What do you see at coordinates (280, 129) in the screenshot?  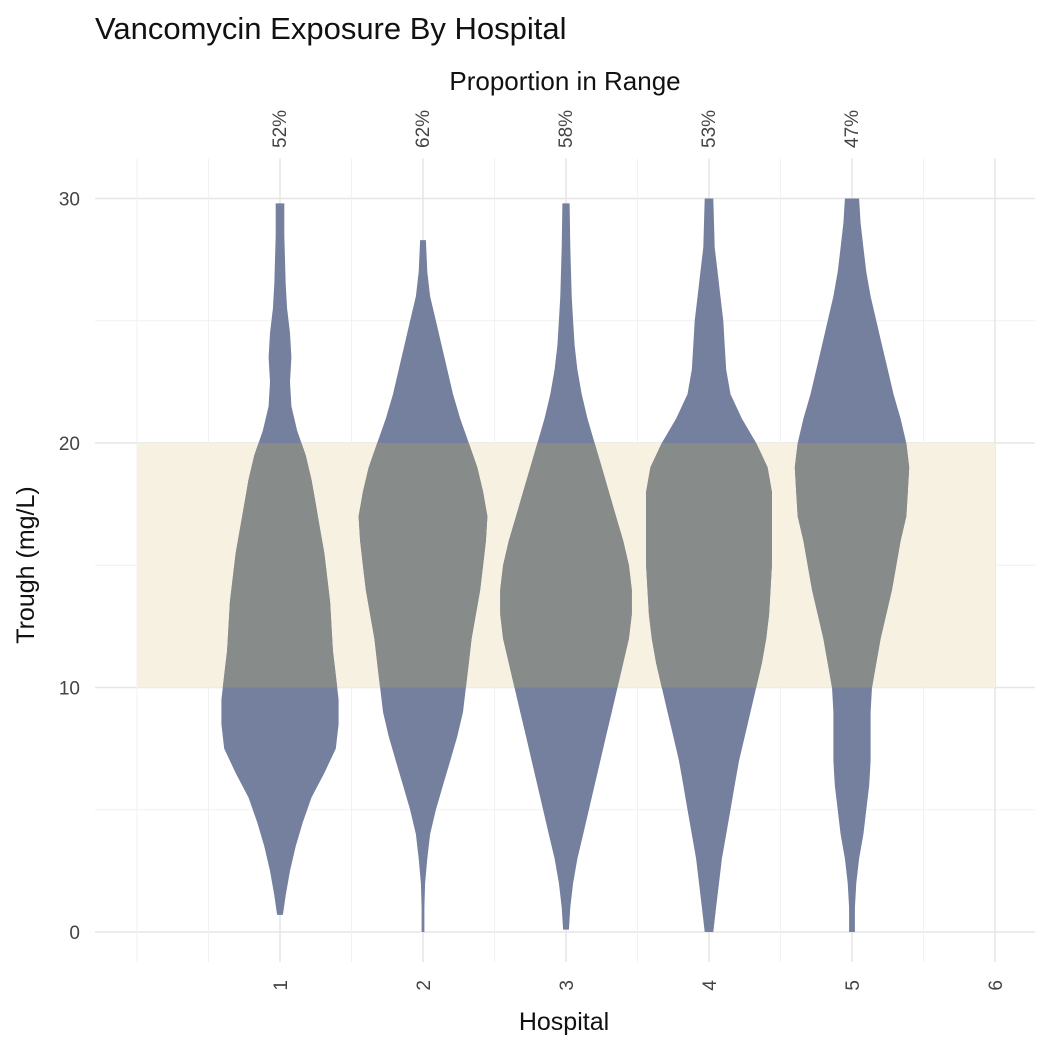 I see `proportion-label: 52%` at bounding box center [280, 129].